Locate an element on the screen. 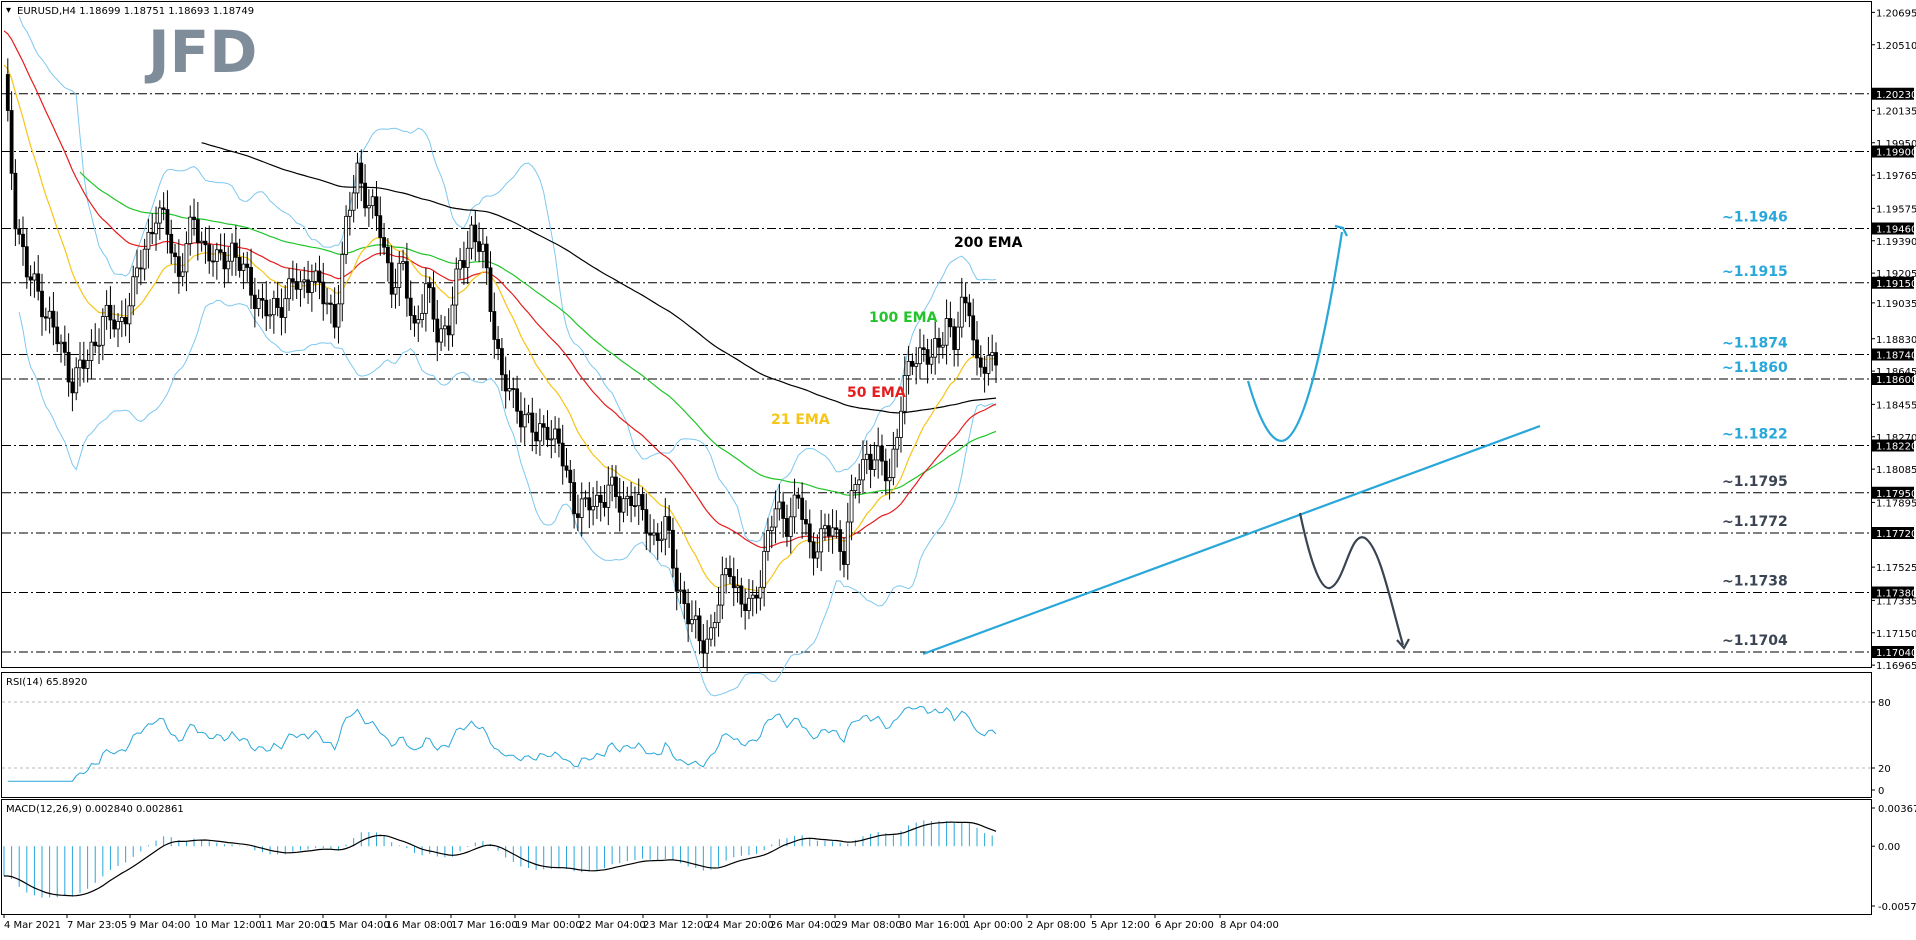 This screenshot has width=1916, height=940. chart-menu-icon: ▾ is located at coordinates (8, 10).